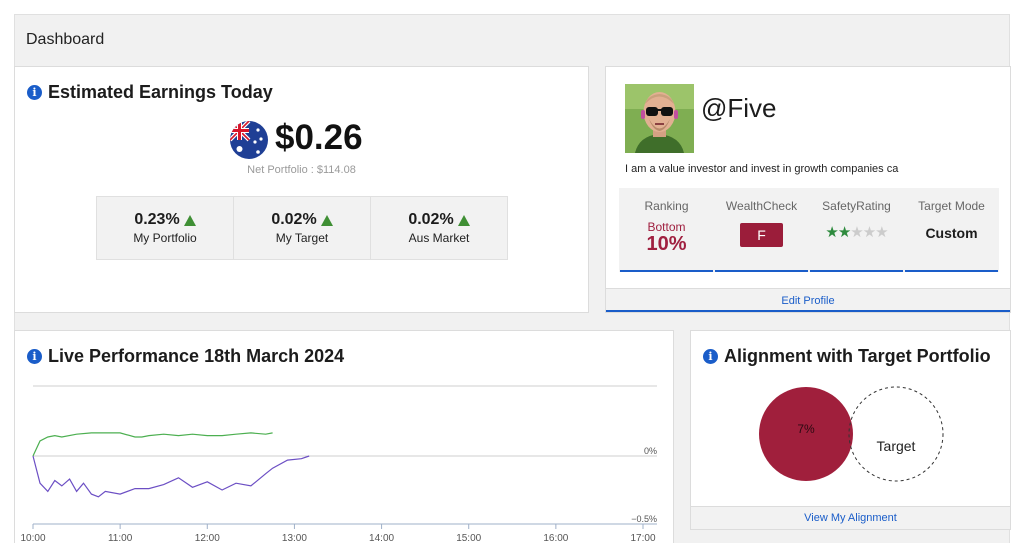 The image size is (1024, 543). I want to click on metric-label: Ranking, so click(666, 206).